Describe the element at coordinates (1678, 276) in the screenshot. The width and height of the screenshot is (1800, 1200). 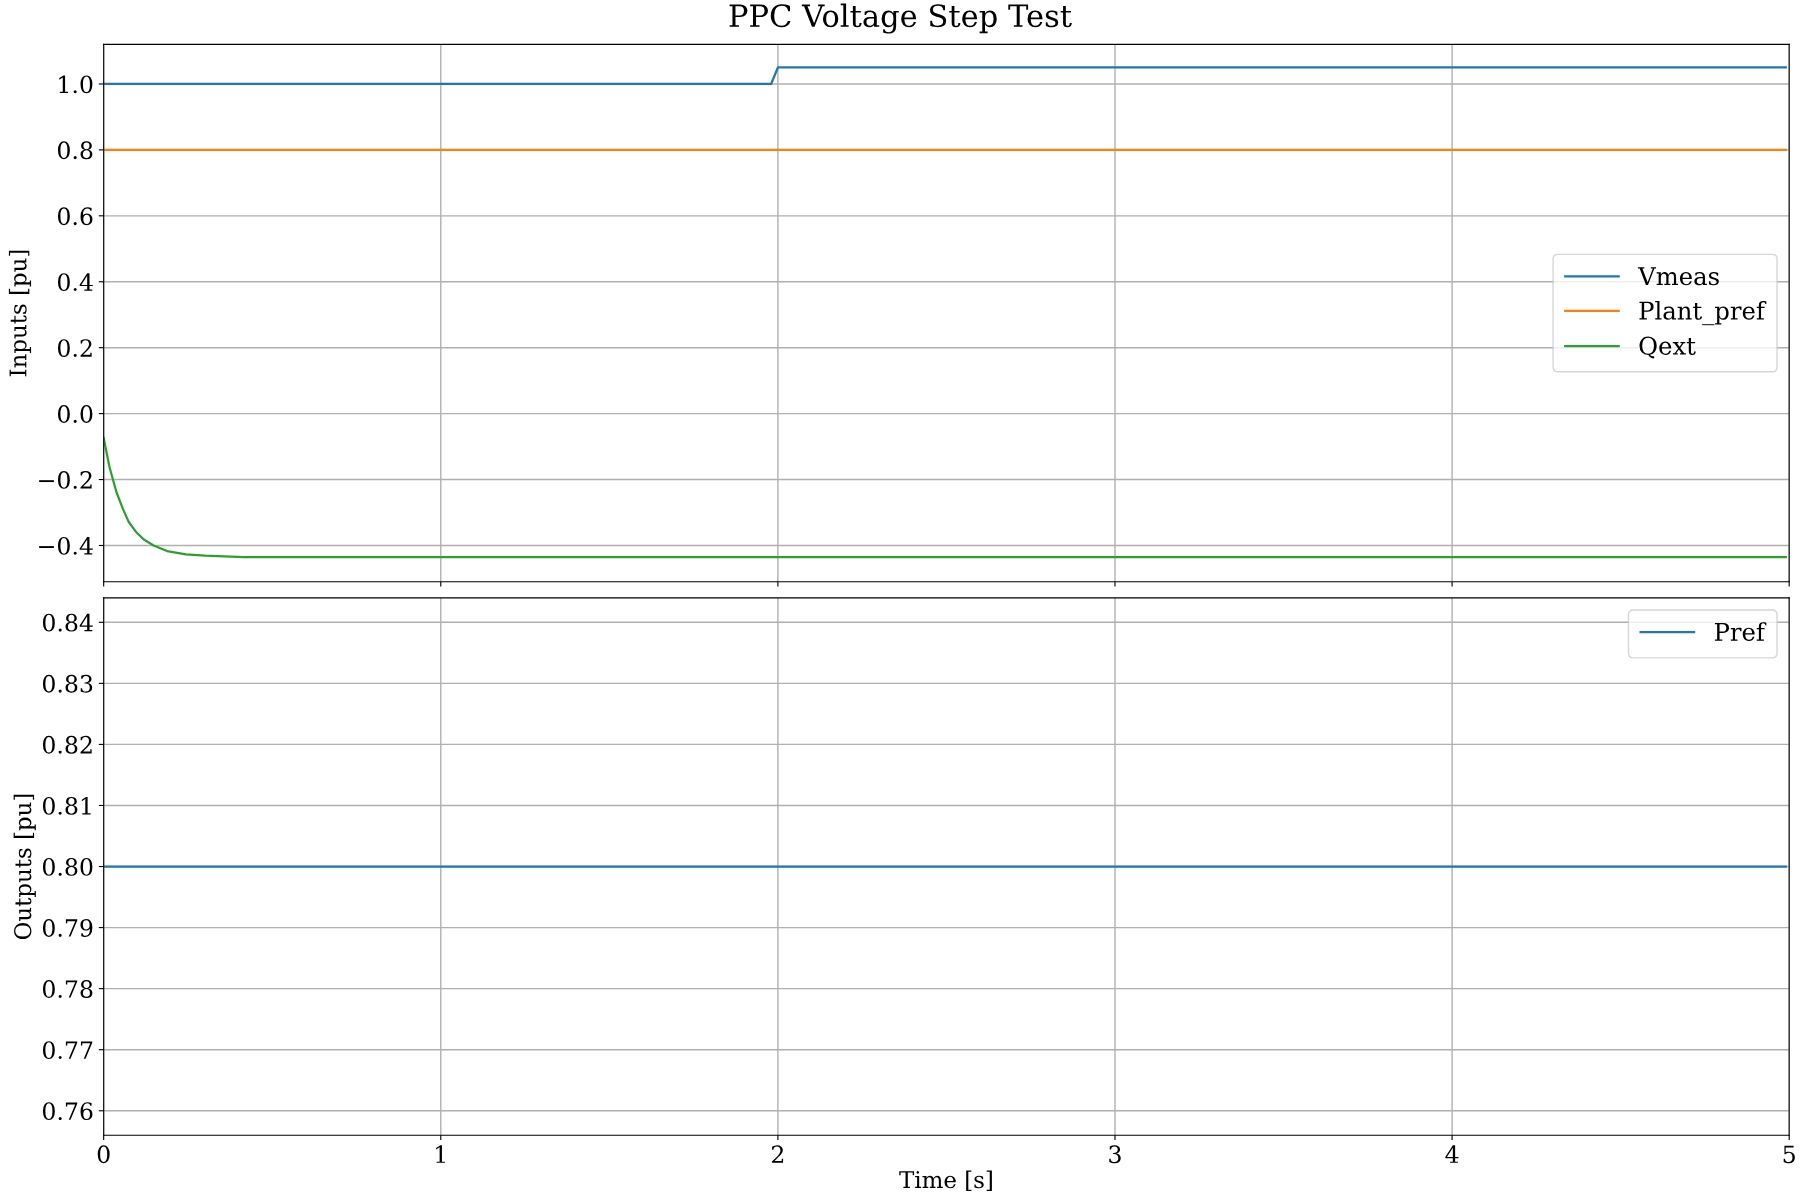
I see `legend-label: Vmeas` at that location.